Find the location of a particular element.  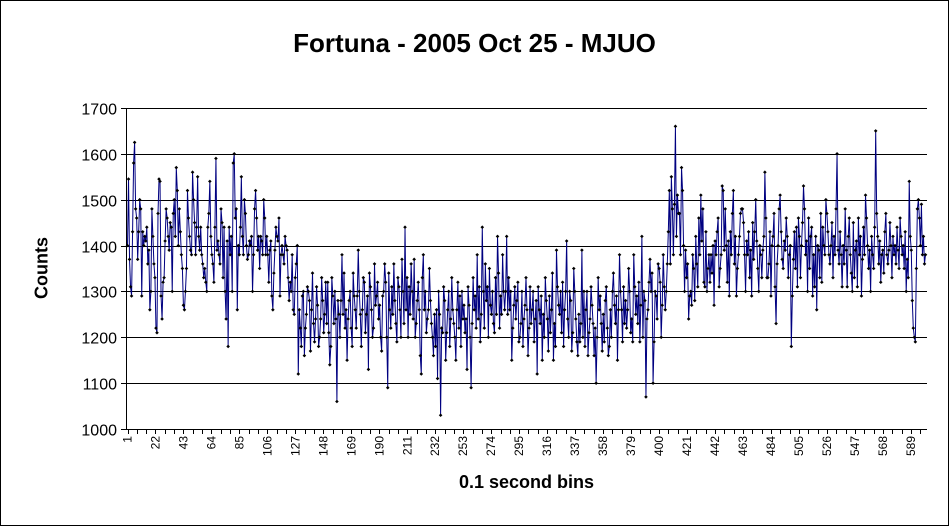

x-tick-label: 295 is located at coordinates (519, 446).